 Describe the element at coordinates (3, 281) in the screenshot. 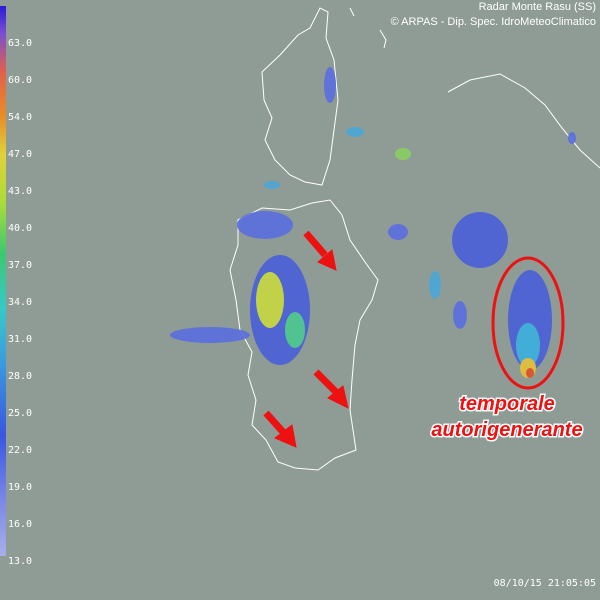

I see `color-scale` at that location.